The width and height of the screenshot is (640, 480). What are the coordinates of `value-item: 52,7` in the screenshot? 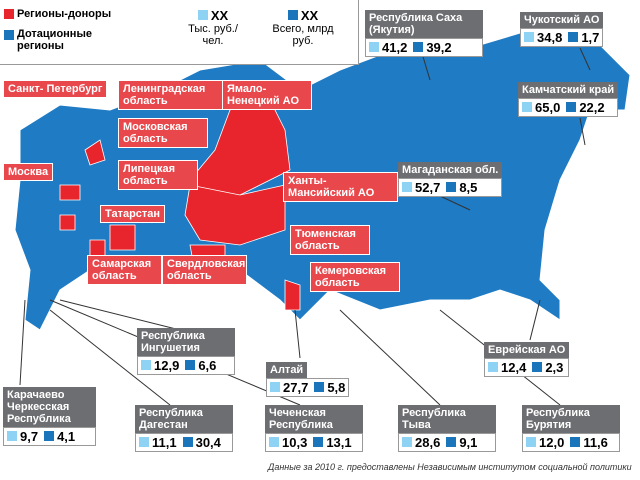 It's located at (421, 187).